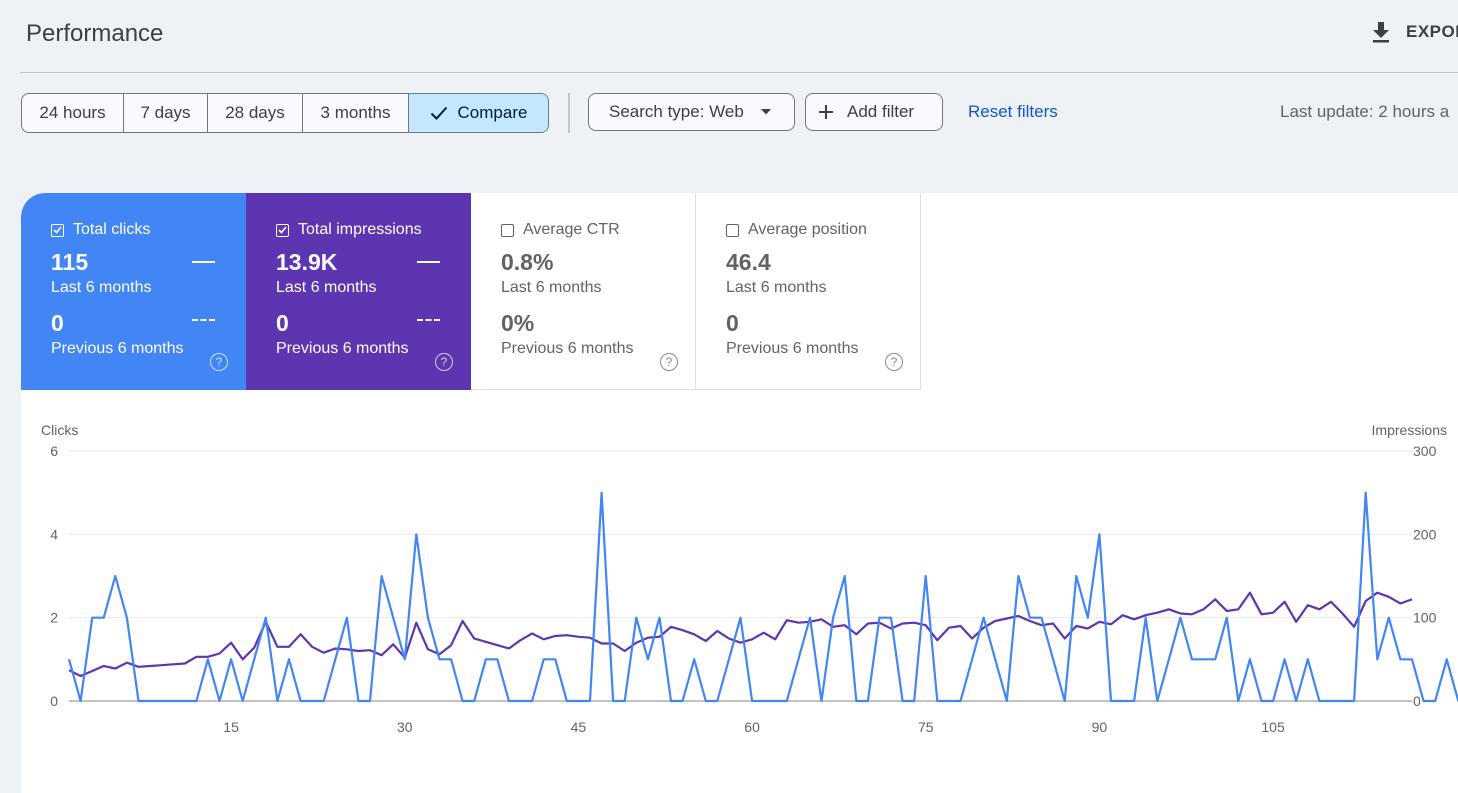  What do you see at coordinates (676, 111) in the screenshot?
I see `search-type-label: Search type: Web` at bounding box center [676, 111].